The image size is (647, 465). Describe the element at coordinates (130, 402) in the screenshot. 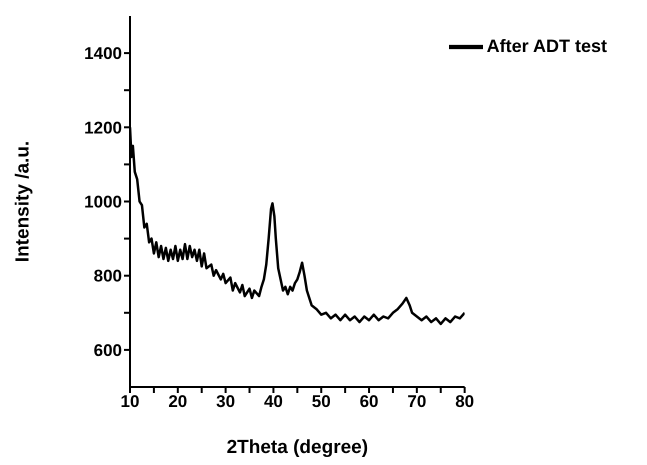

I see `x-tick-label: 10` at that location.